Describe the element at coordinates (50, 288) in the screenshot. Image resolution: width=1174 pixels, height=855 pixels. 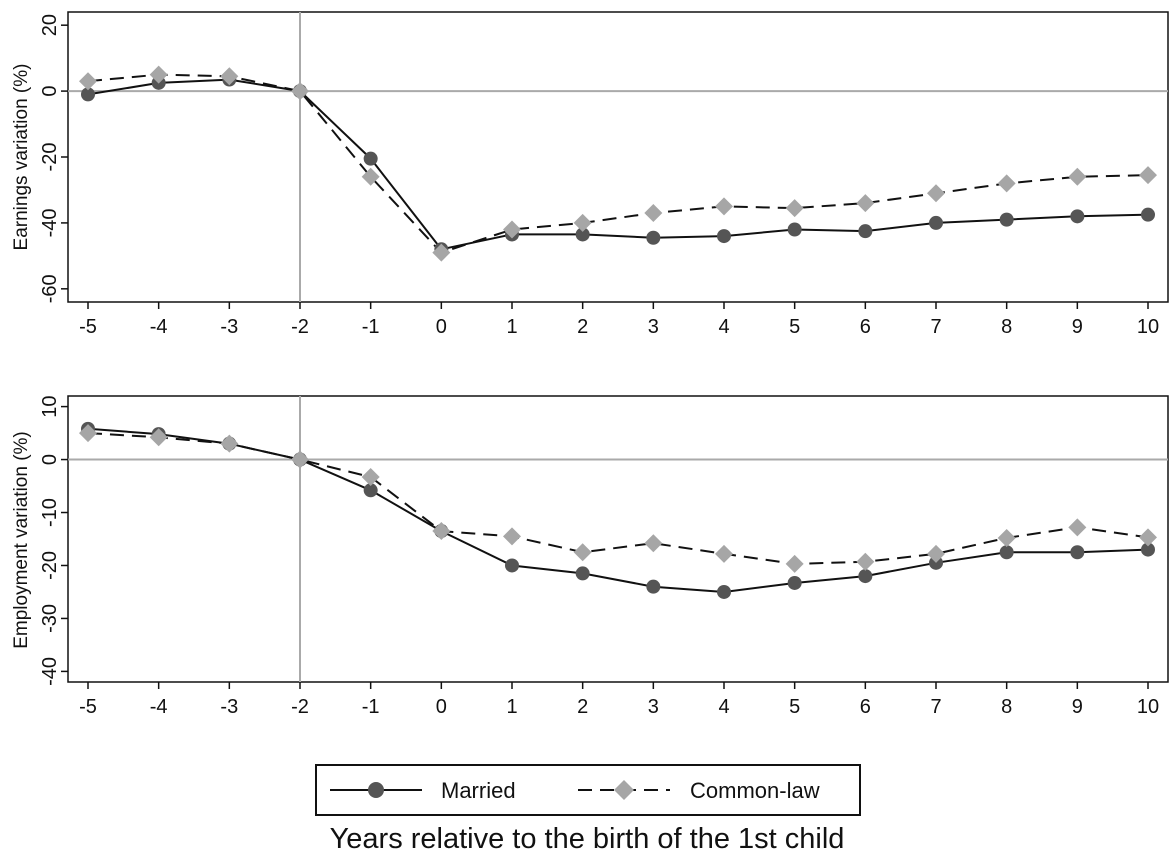
I see `earnings-y-tick-label: -60` at that location.